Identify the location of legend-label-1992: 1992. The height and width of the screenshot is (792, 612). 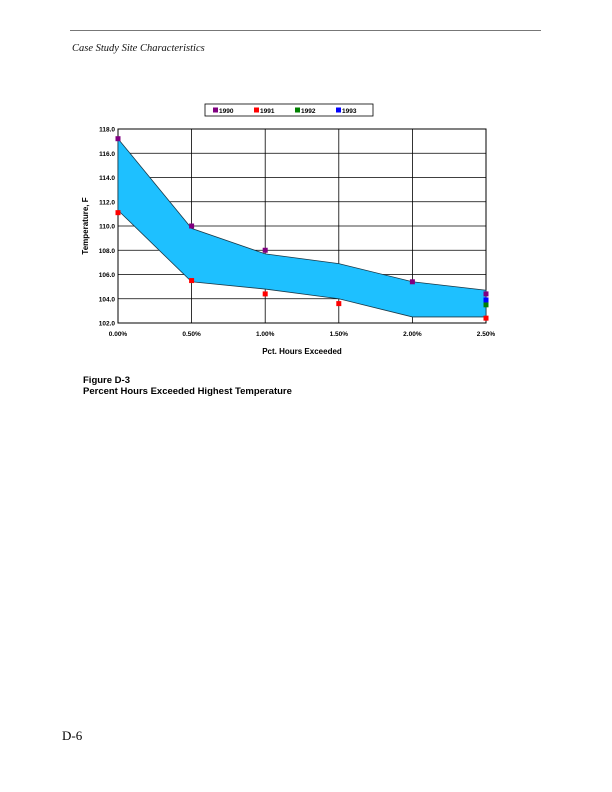
(308, 111).